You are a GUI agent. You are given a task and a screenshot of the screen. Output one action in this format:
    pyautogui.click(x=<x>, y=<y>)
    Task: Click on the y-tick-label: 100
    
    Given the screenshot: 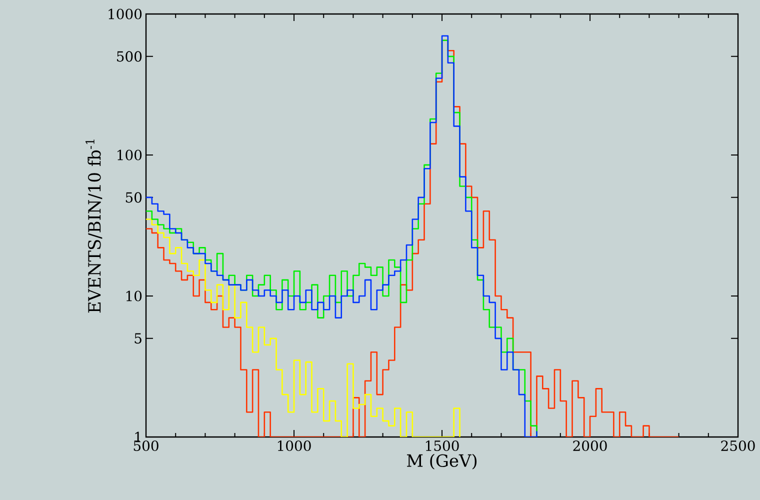 What is the action you would take?
    pyautogui.click(x=130, y=155)
    